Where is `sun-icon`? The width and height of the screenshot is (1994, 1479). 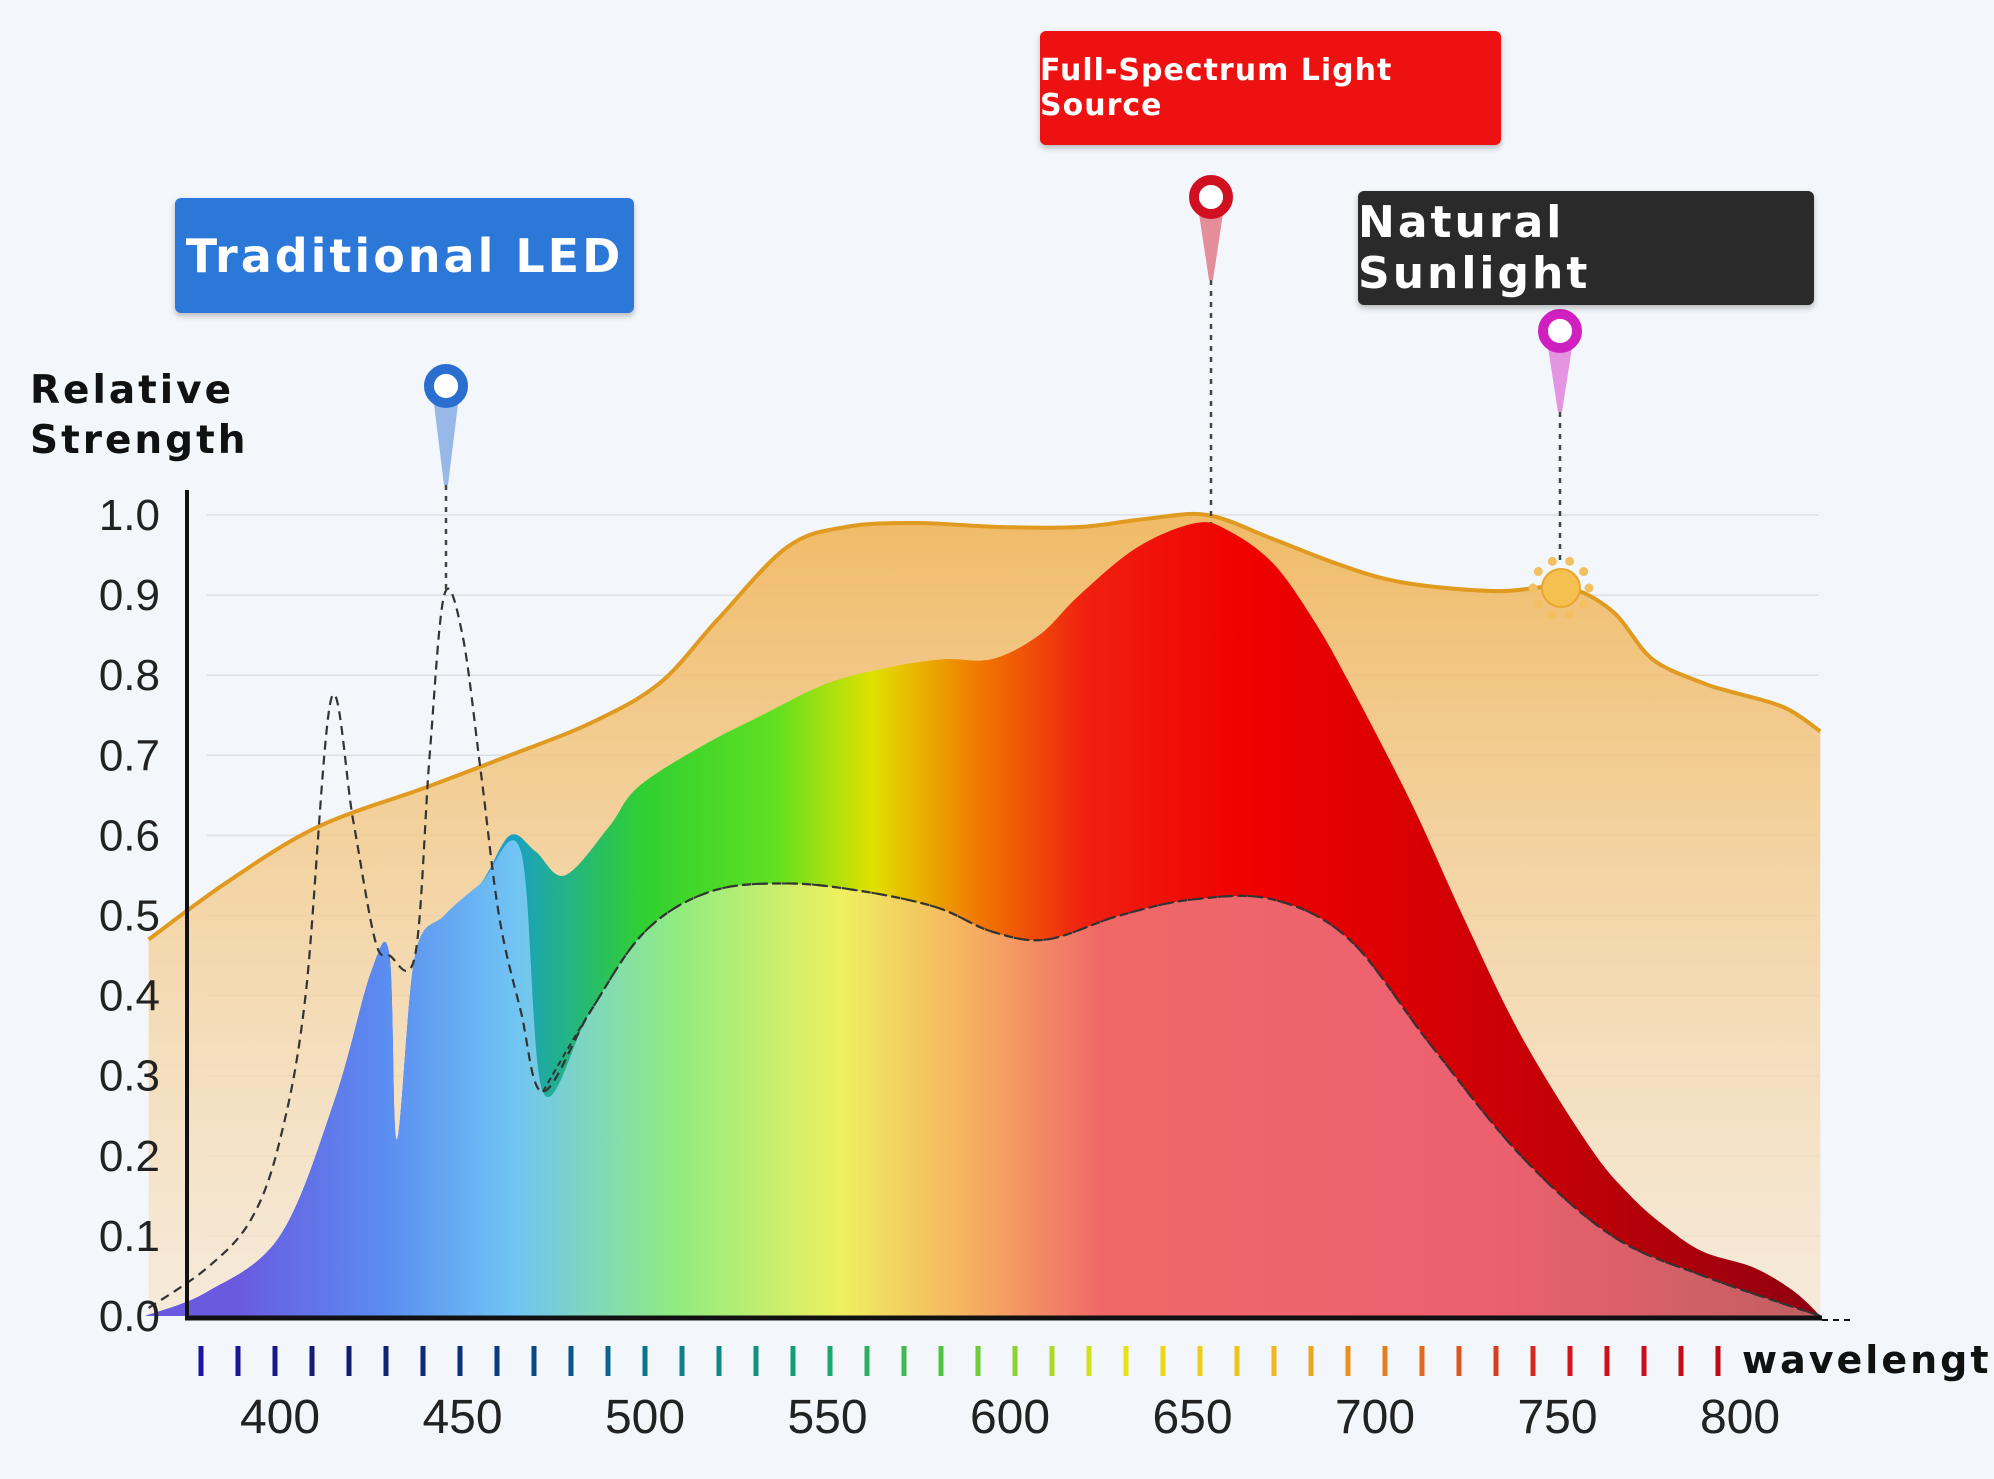 sun-icon is located at coordinates (1561, 588).